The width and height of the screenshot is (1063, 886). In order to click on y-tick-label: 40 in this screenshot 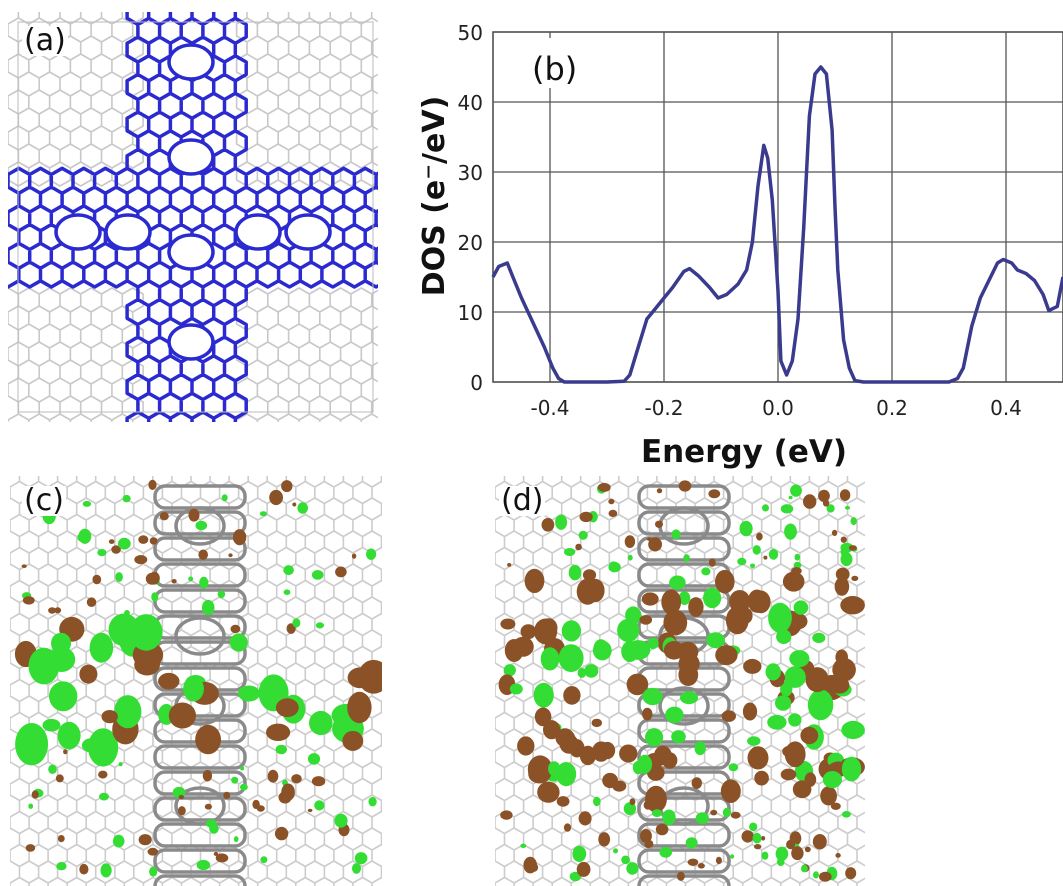, I will do `click(470, 103)`.